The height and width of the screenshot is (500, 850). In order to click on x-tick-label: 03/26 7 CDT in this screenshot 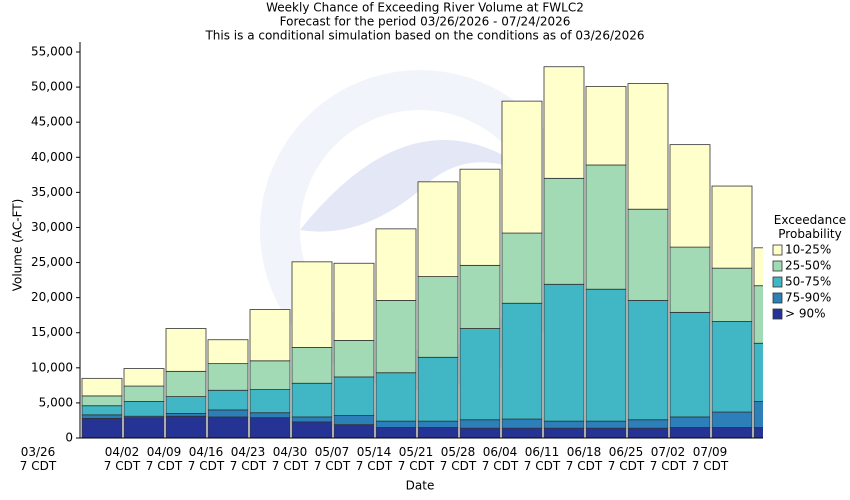, I will do `click(38, 459)`.